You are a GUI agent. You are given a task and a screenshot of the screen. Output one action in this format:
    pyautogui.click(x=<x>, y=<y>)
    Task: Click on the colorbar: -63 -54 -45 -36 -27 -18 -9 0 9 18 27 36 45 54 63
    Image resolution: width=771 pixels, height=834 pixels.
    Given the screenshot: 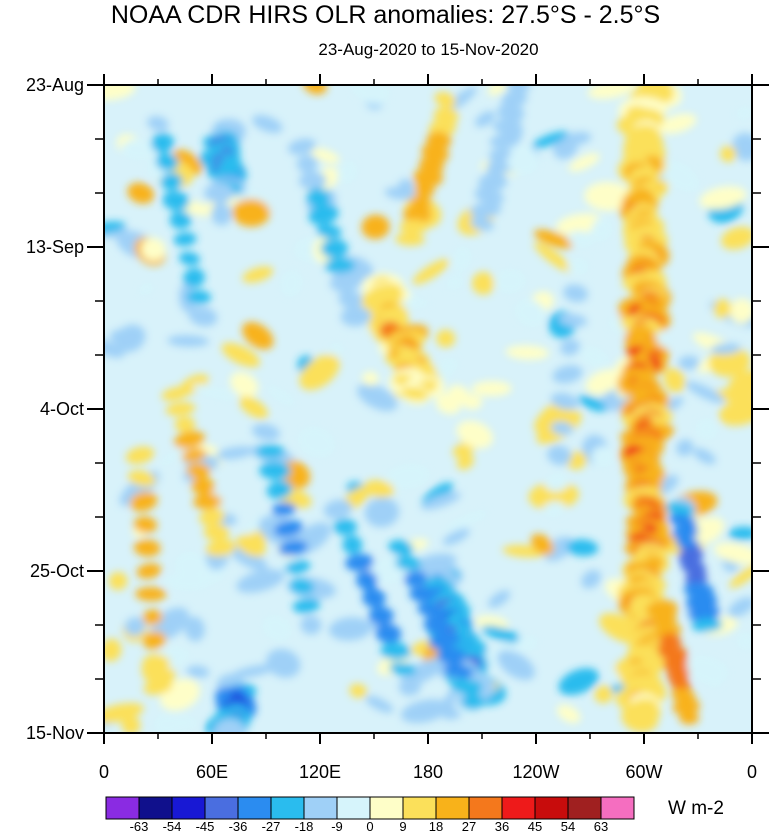 What is the action you would take?
    pyautogui.click(x=370, y=815)
    